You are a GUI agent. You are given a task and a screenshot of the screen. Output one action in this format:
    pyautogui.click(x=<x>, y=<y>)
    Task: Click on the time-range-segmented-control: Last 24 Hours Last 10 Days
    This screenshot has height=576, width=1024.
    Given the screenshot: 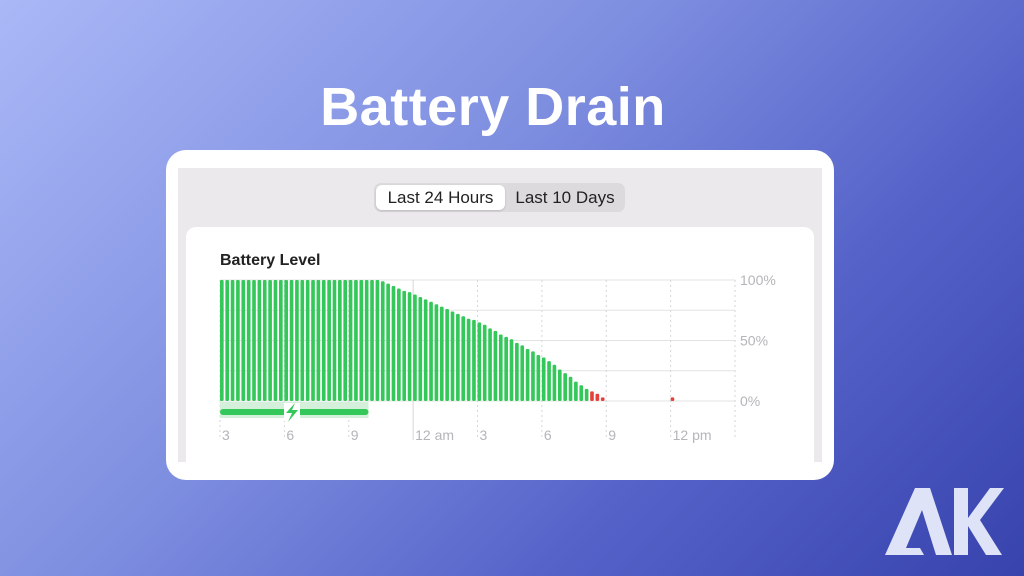 What is the action you would take?
    pyautogui.click(x=499, y=197)
    